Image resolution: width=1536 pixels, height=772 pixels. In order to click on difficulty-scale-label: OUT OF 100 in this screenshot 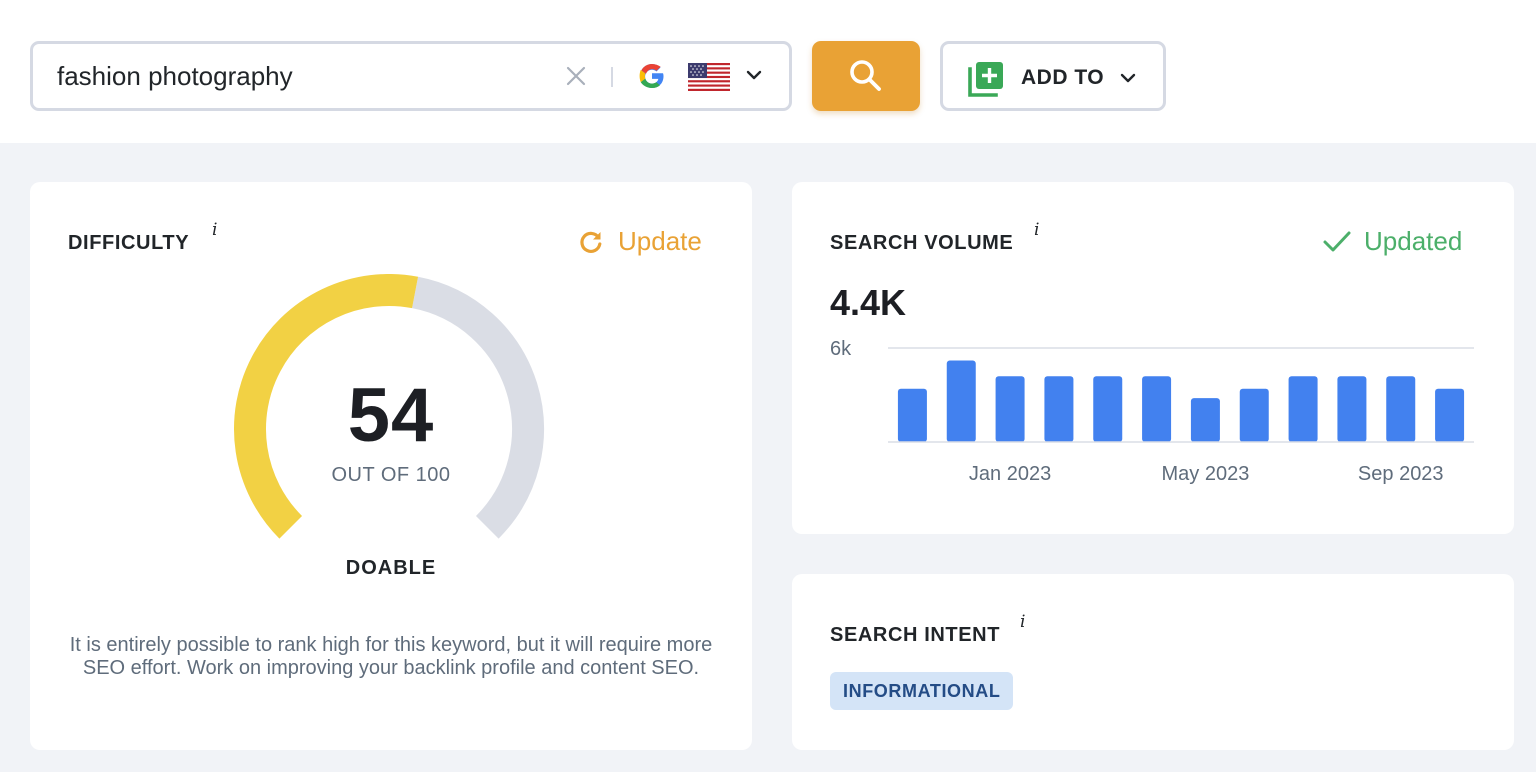, I will do `click(391, 475)`.